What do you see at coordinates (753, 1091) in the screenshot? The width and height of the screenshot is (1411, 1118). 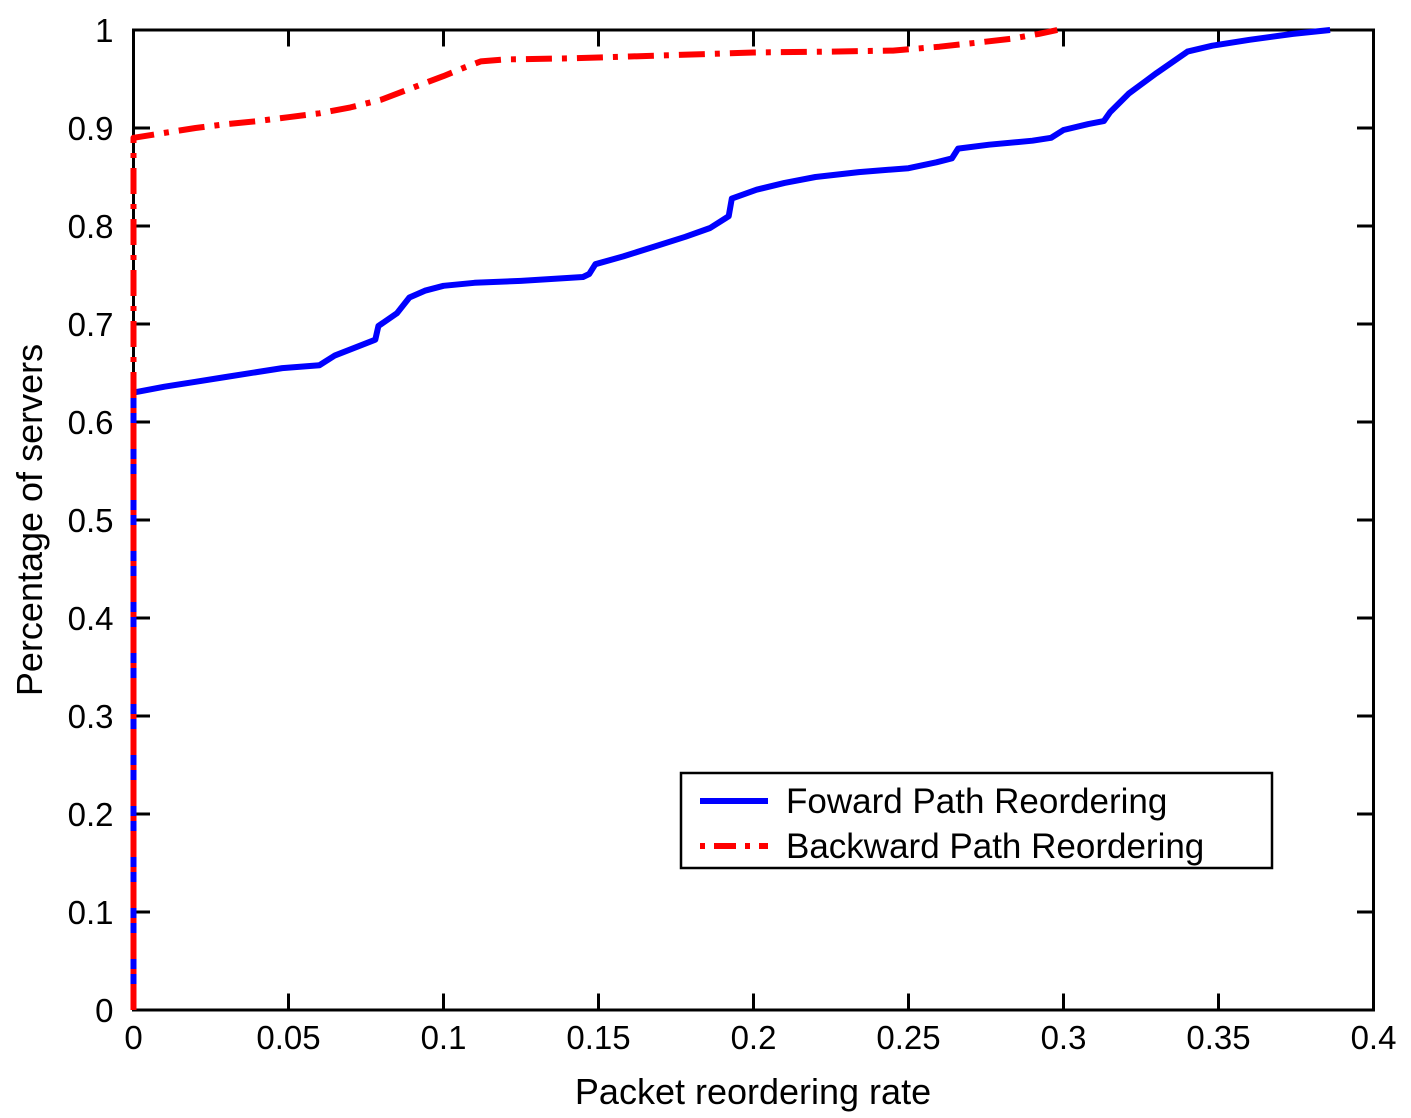 I see `x-axis-label: Packet reordering rate` at bounding box center [753, 1091].